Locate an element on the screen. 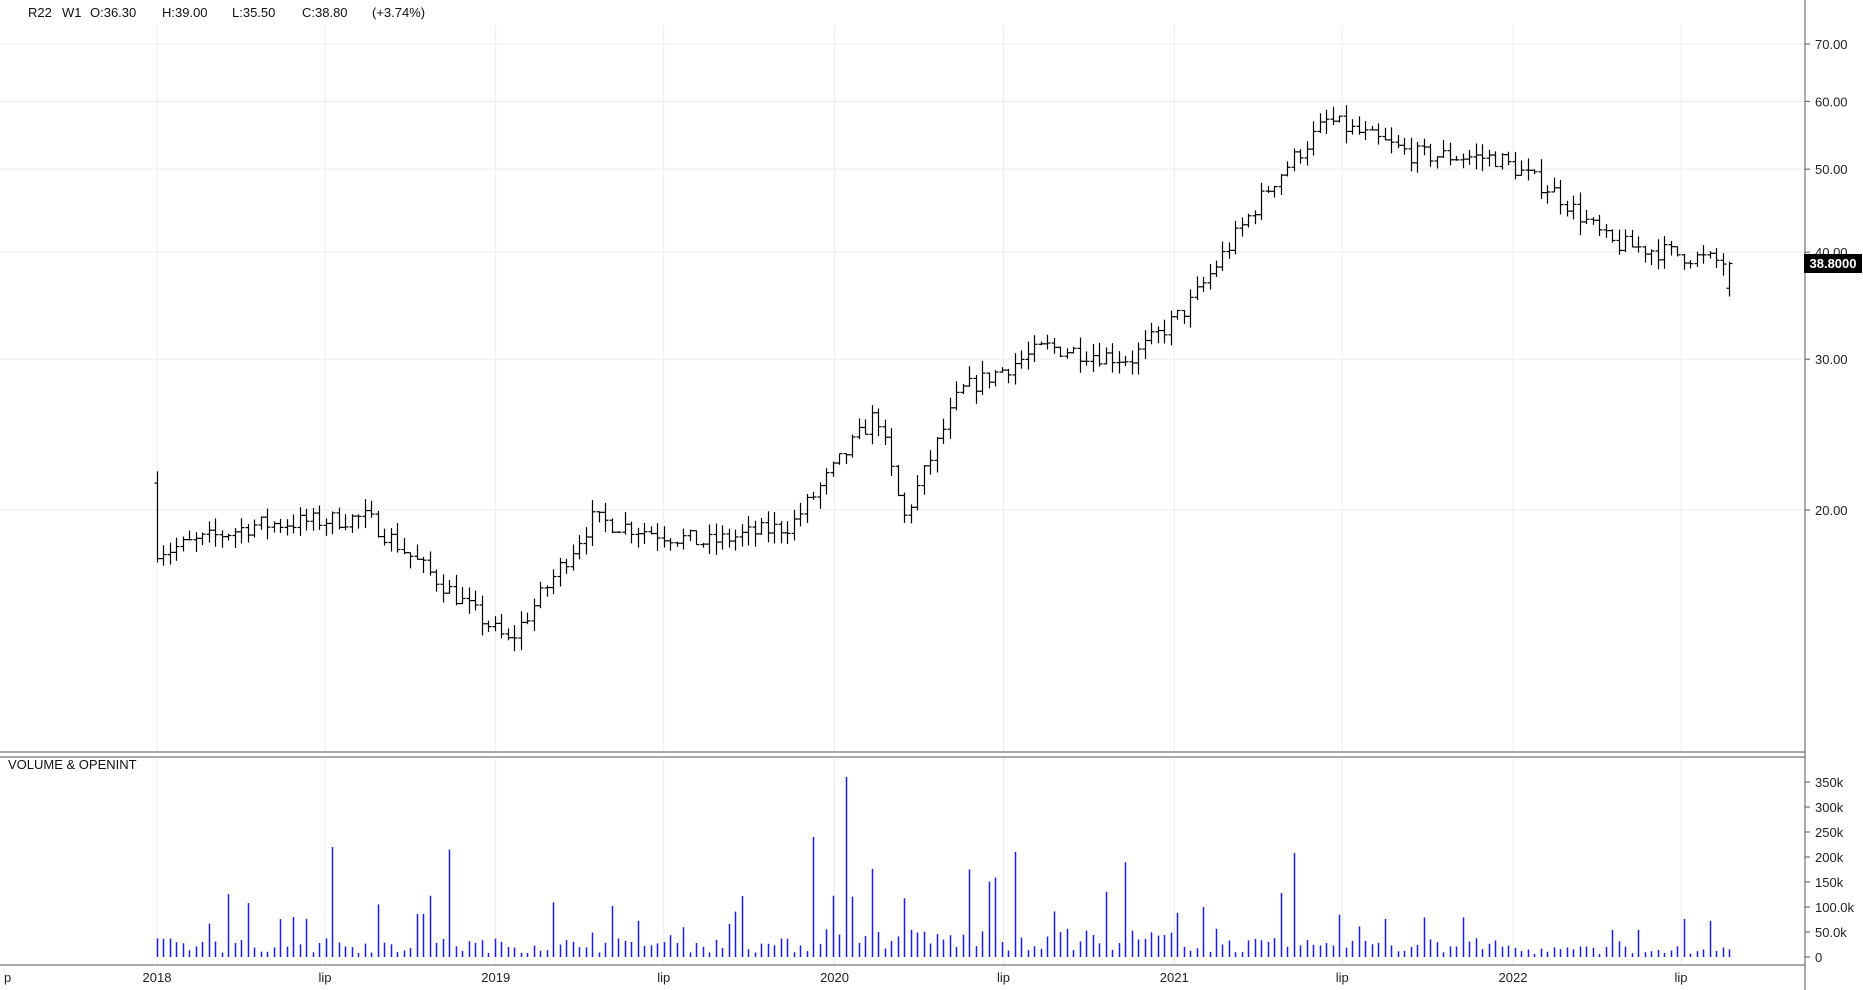 Image resolution: width=1863 pixels, height=990 pixels. time-tick-label: p is located at coordinates (7, 977).